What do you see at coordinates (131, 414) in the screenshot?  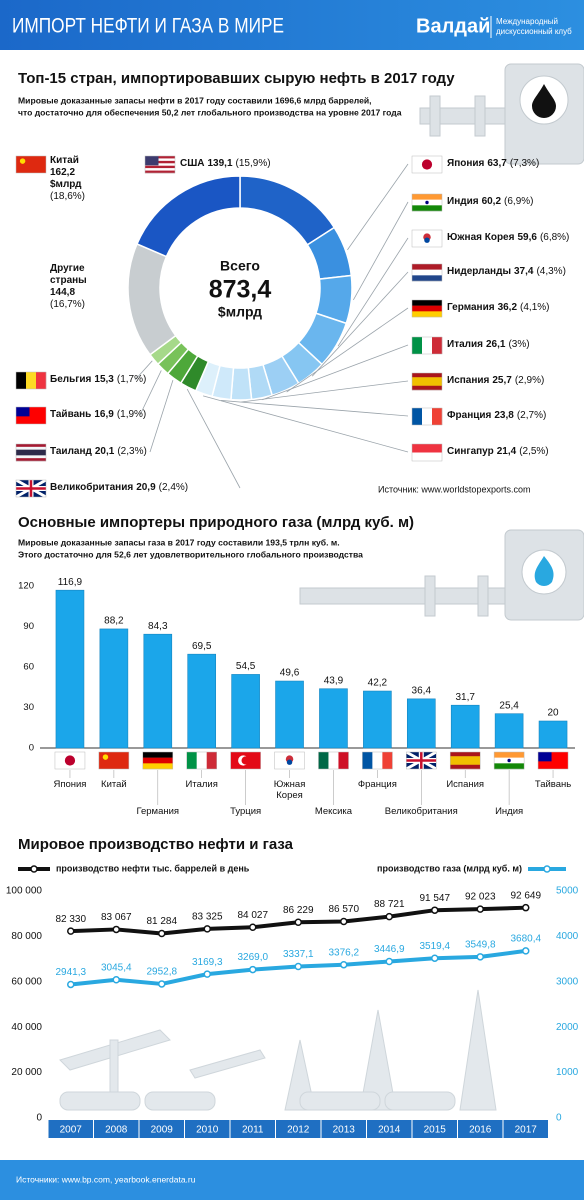 I see `share-label: (1,9%)` at bounding box center [131, 414].